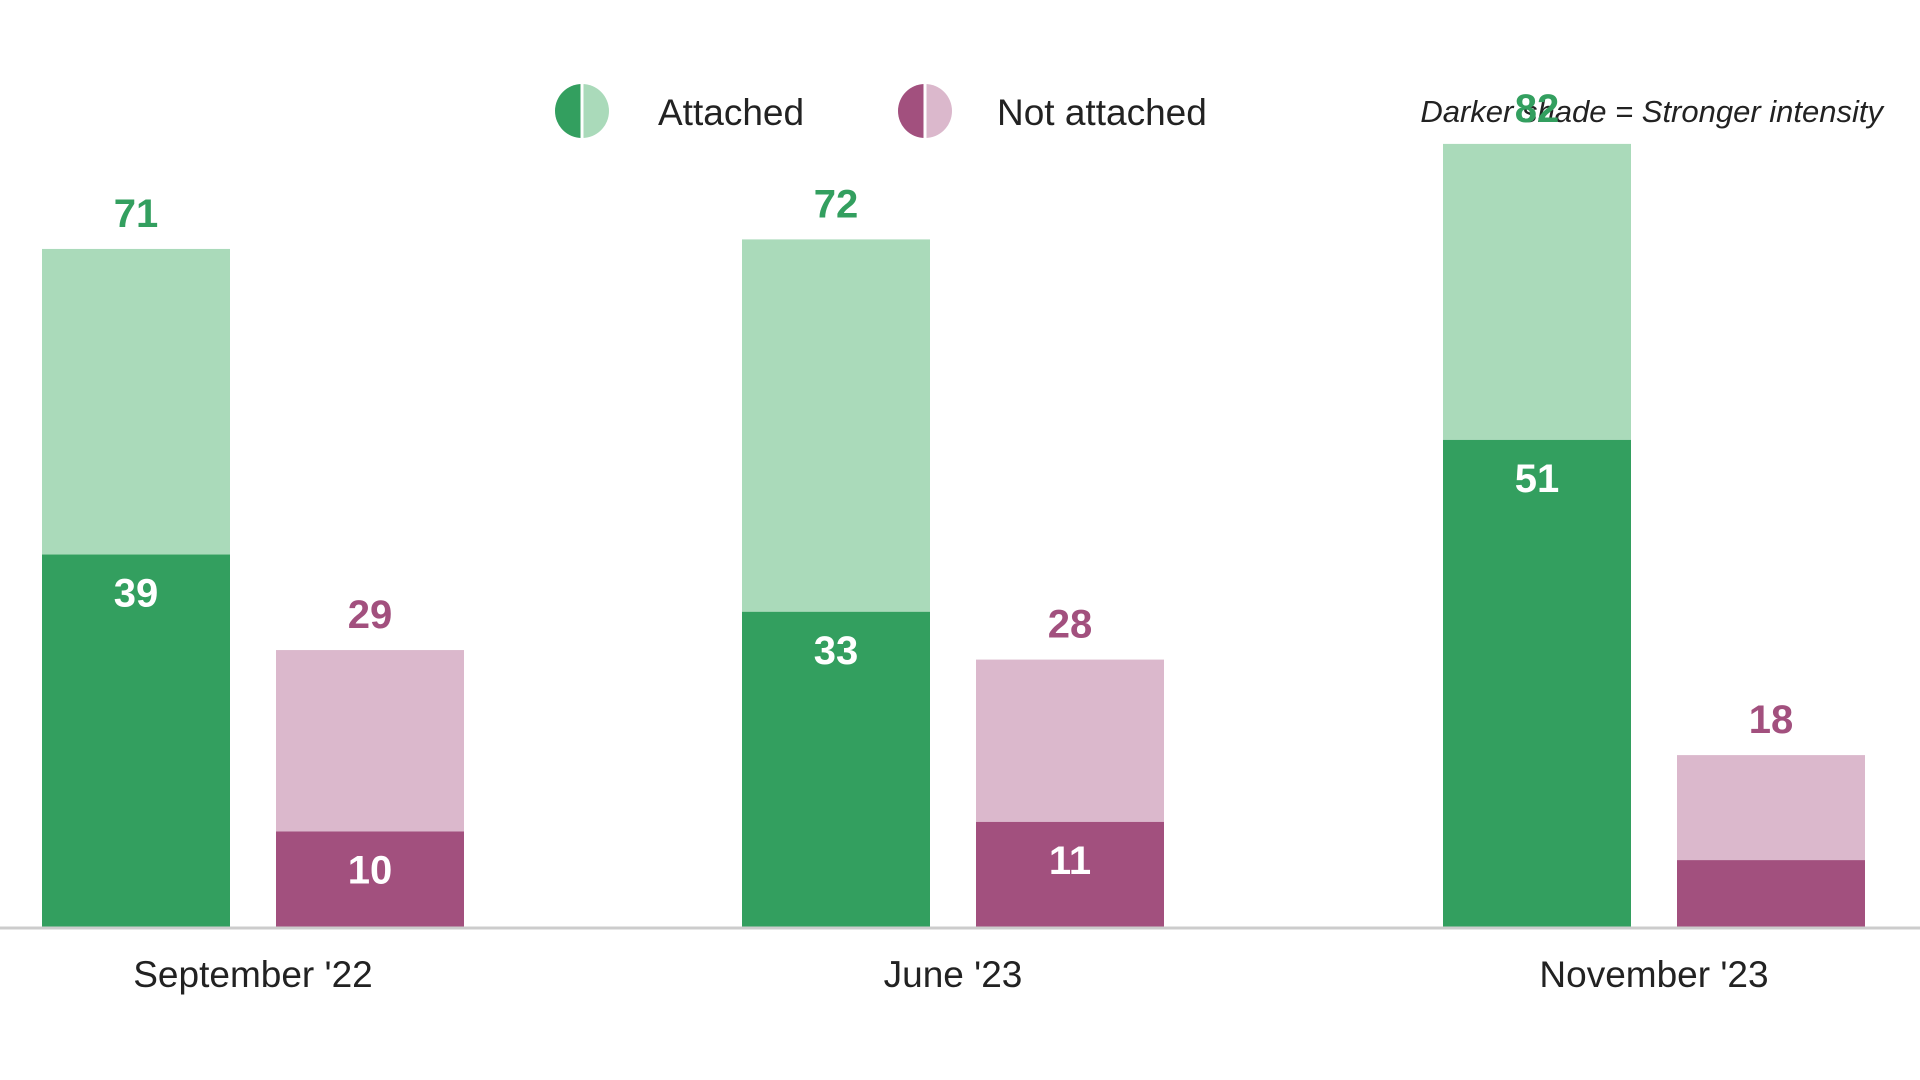 This screenshot has width=1920, height=1080. What do you see at coordinates (1537, 683) in the screenshot?
I see `bar-attached-2-stronger` at bounding box center [1537, 683].